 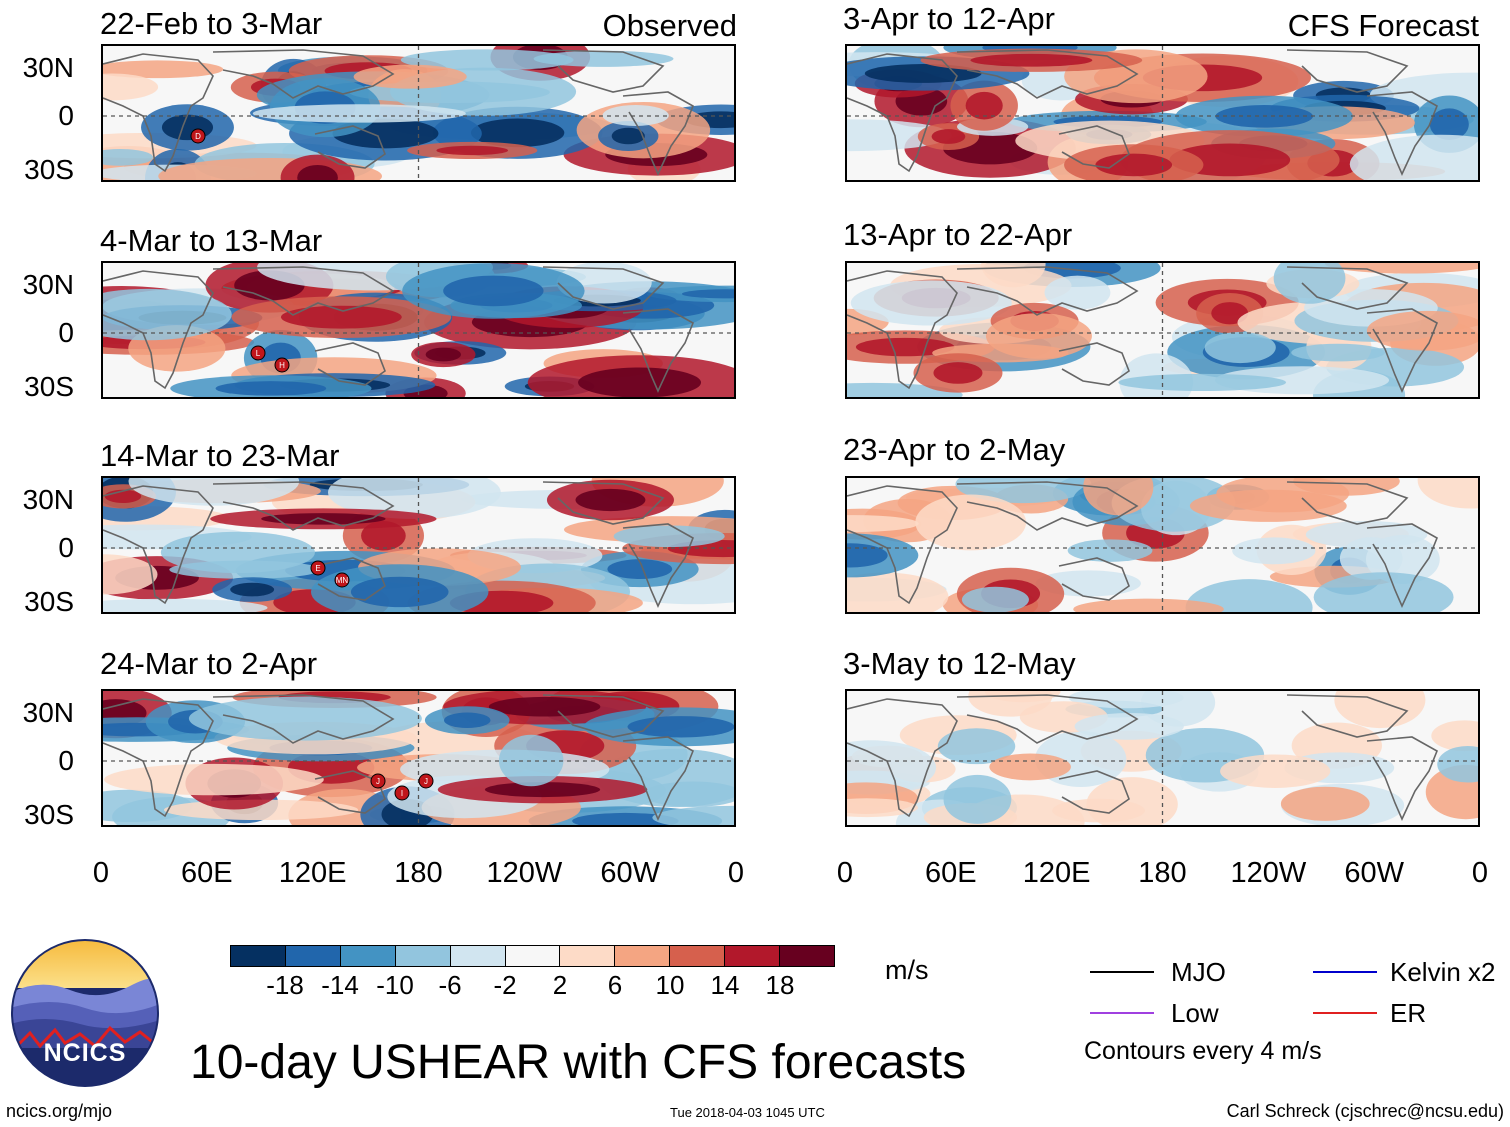 What do you see at coordinates (1268, 873) in the screenshot?
I see `lon-tick-label: 120W` at bounding box center [1268, 873].